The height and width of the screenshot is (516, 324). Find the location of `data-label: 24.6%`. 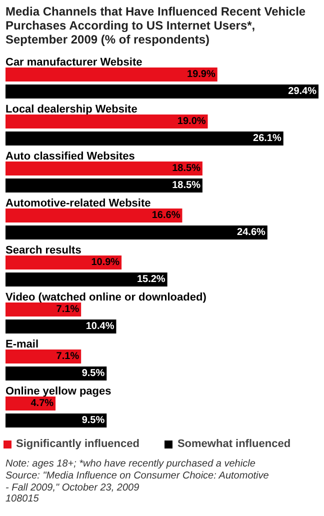

data-label: 24.6% is located at coordinates (251, 232).